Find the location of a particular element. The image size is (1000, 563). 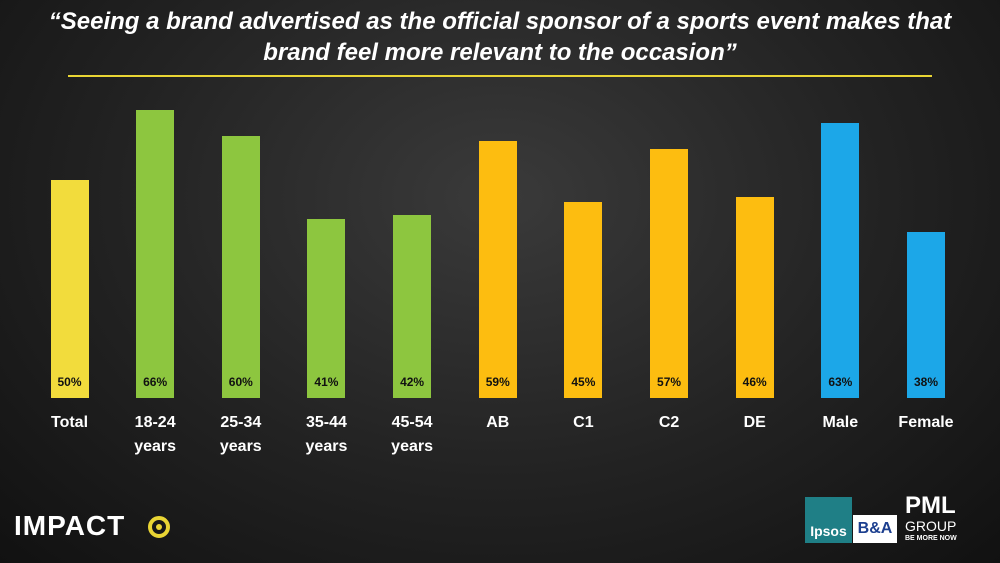

pml-logo: PML is located at coordinates (930, 505).